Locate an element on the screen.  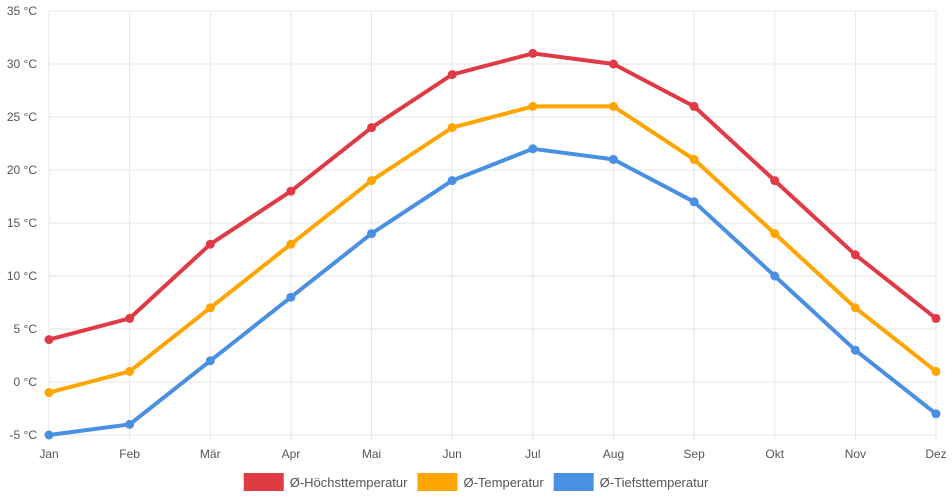
legend-label: Ø-Temperatur is located at coordinates (503, 482).